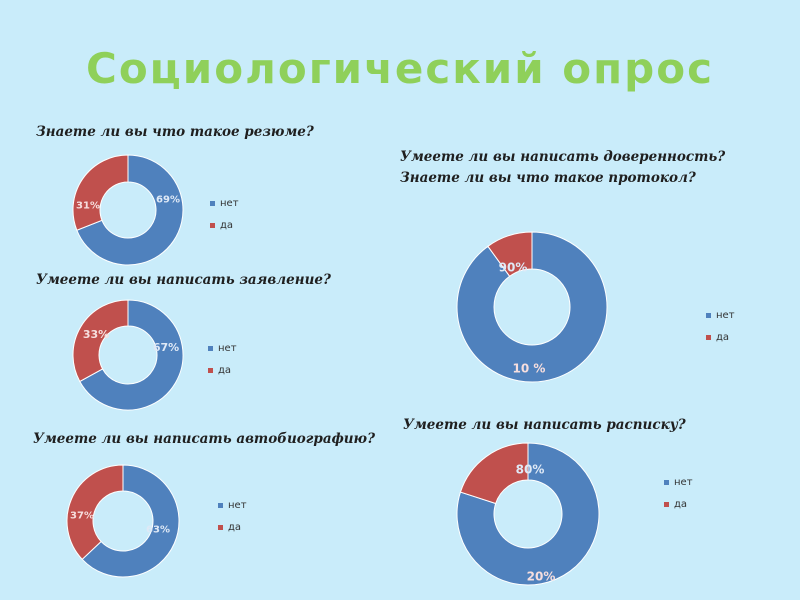 The width and height of the screenshot is (800, 600). I want to click on question-receipt: Умеете ли вы написать расписку?, so click(544, 425).